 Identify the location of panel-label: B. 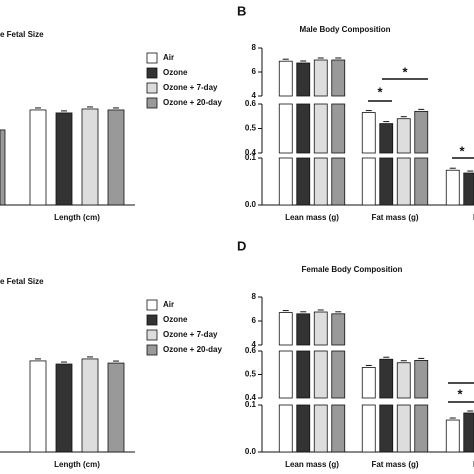
(241, 10).